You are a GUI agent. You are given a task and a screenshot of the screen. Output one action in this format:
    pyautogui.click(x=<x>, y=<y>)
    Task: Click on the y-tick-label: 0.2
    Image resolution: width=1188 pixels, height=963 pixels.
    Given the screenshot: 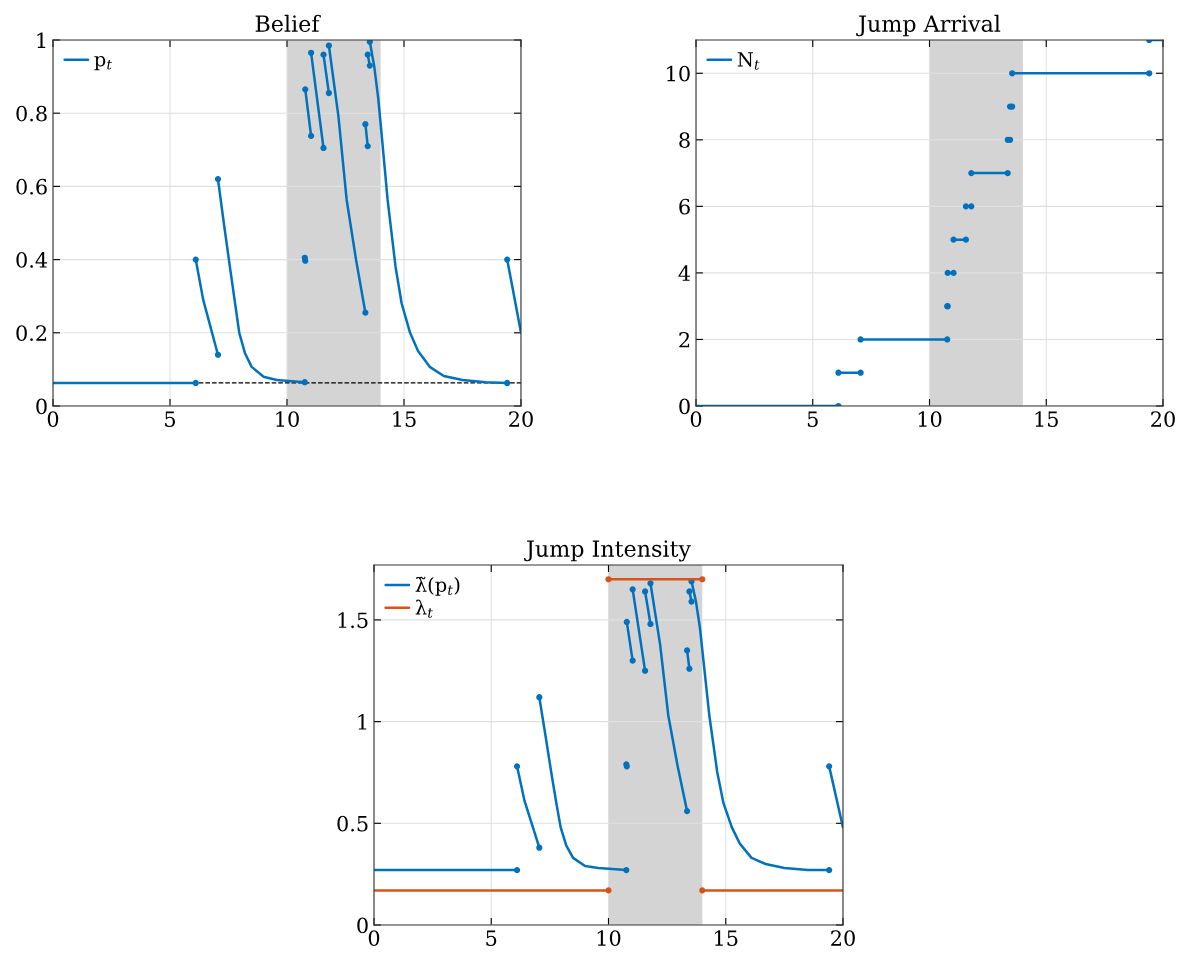 What is the action you would take?
    pyautogui.click(x=31, y=333)
    